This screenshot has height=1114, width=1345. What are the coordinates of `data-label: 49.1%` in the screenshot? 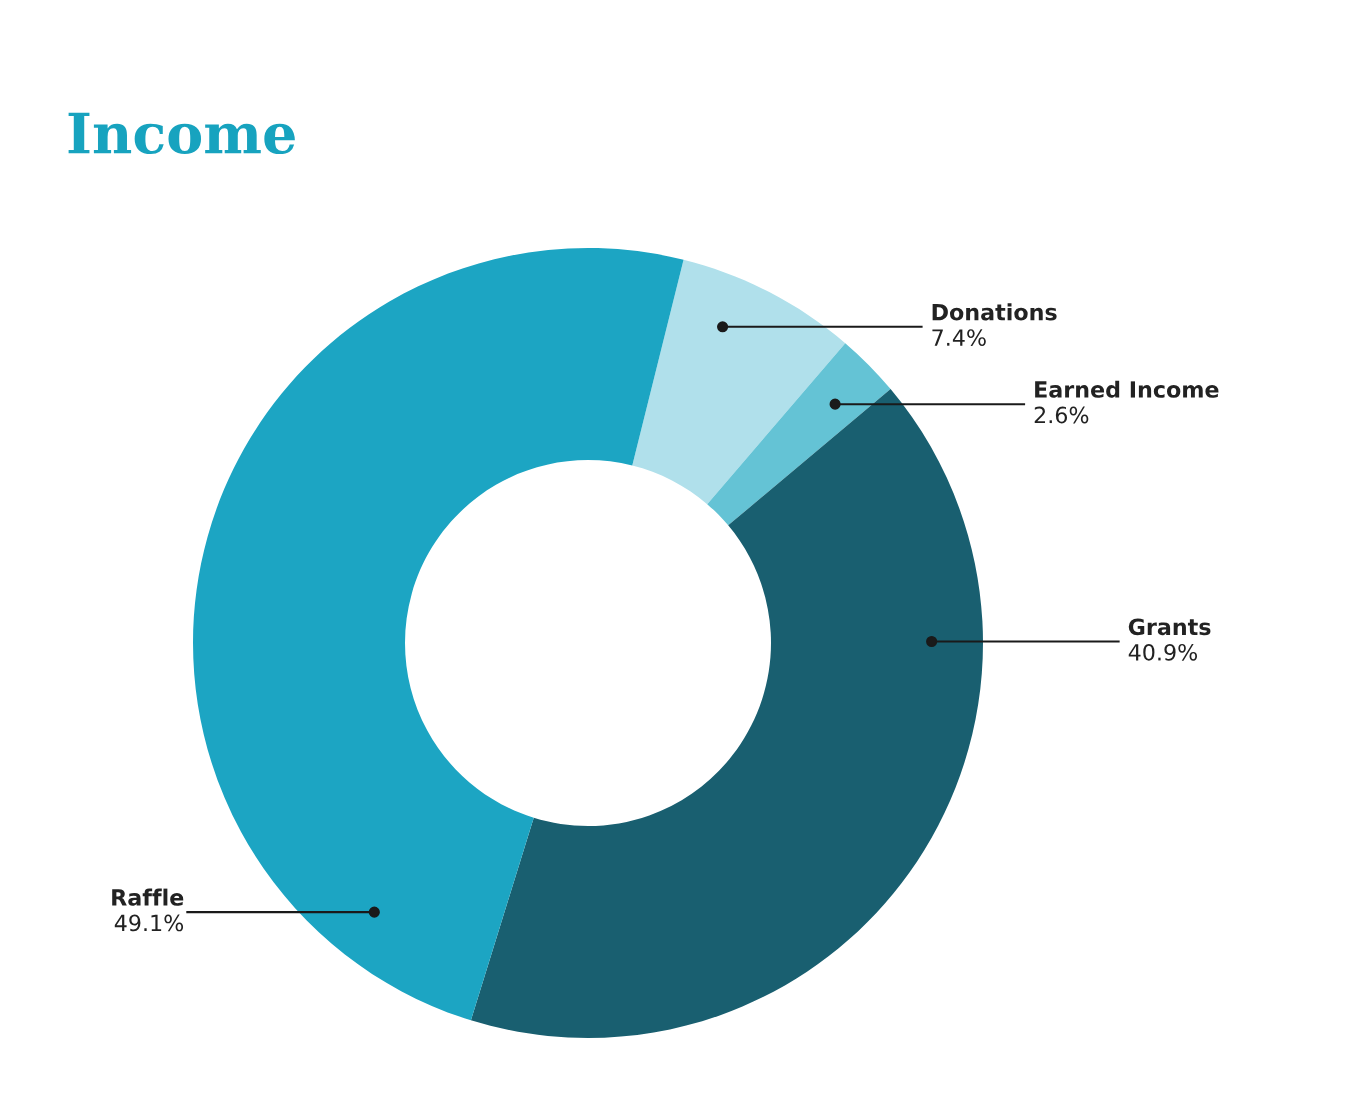 It's located at (149, 923).